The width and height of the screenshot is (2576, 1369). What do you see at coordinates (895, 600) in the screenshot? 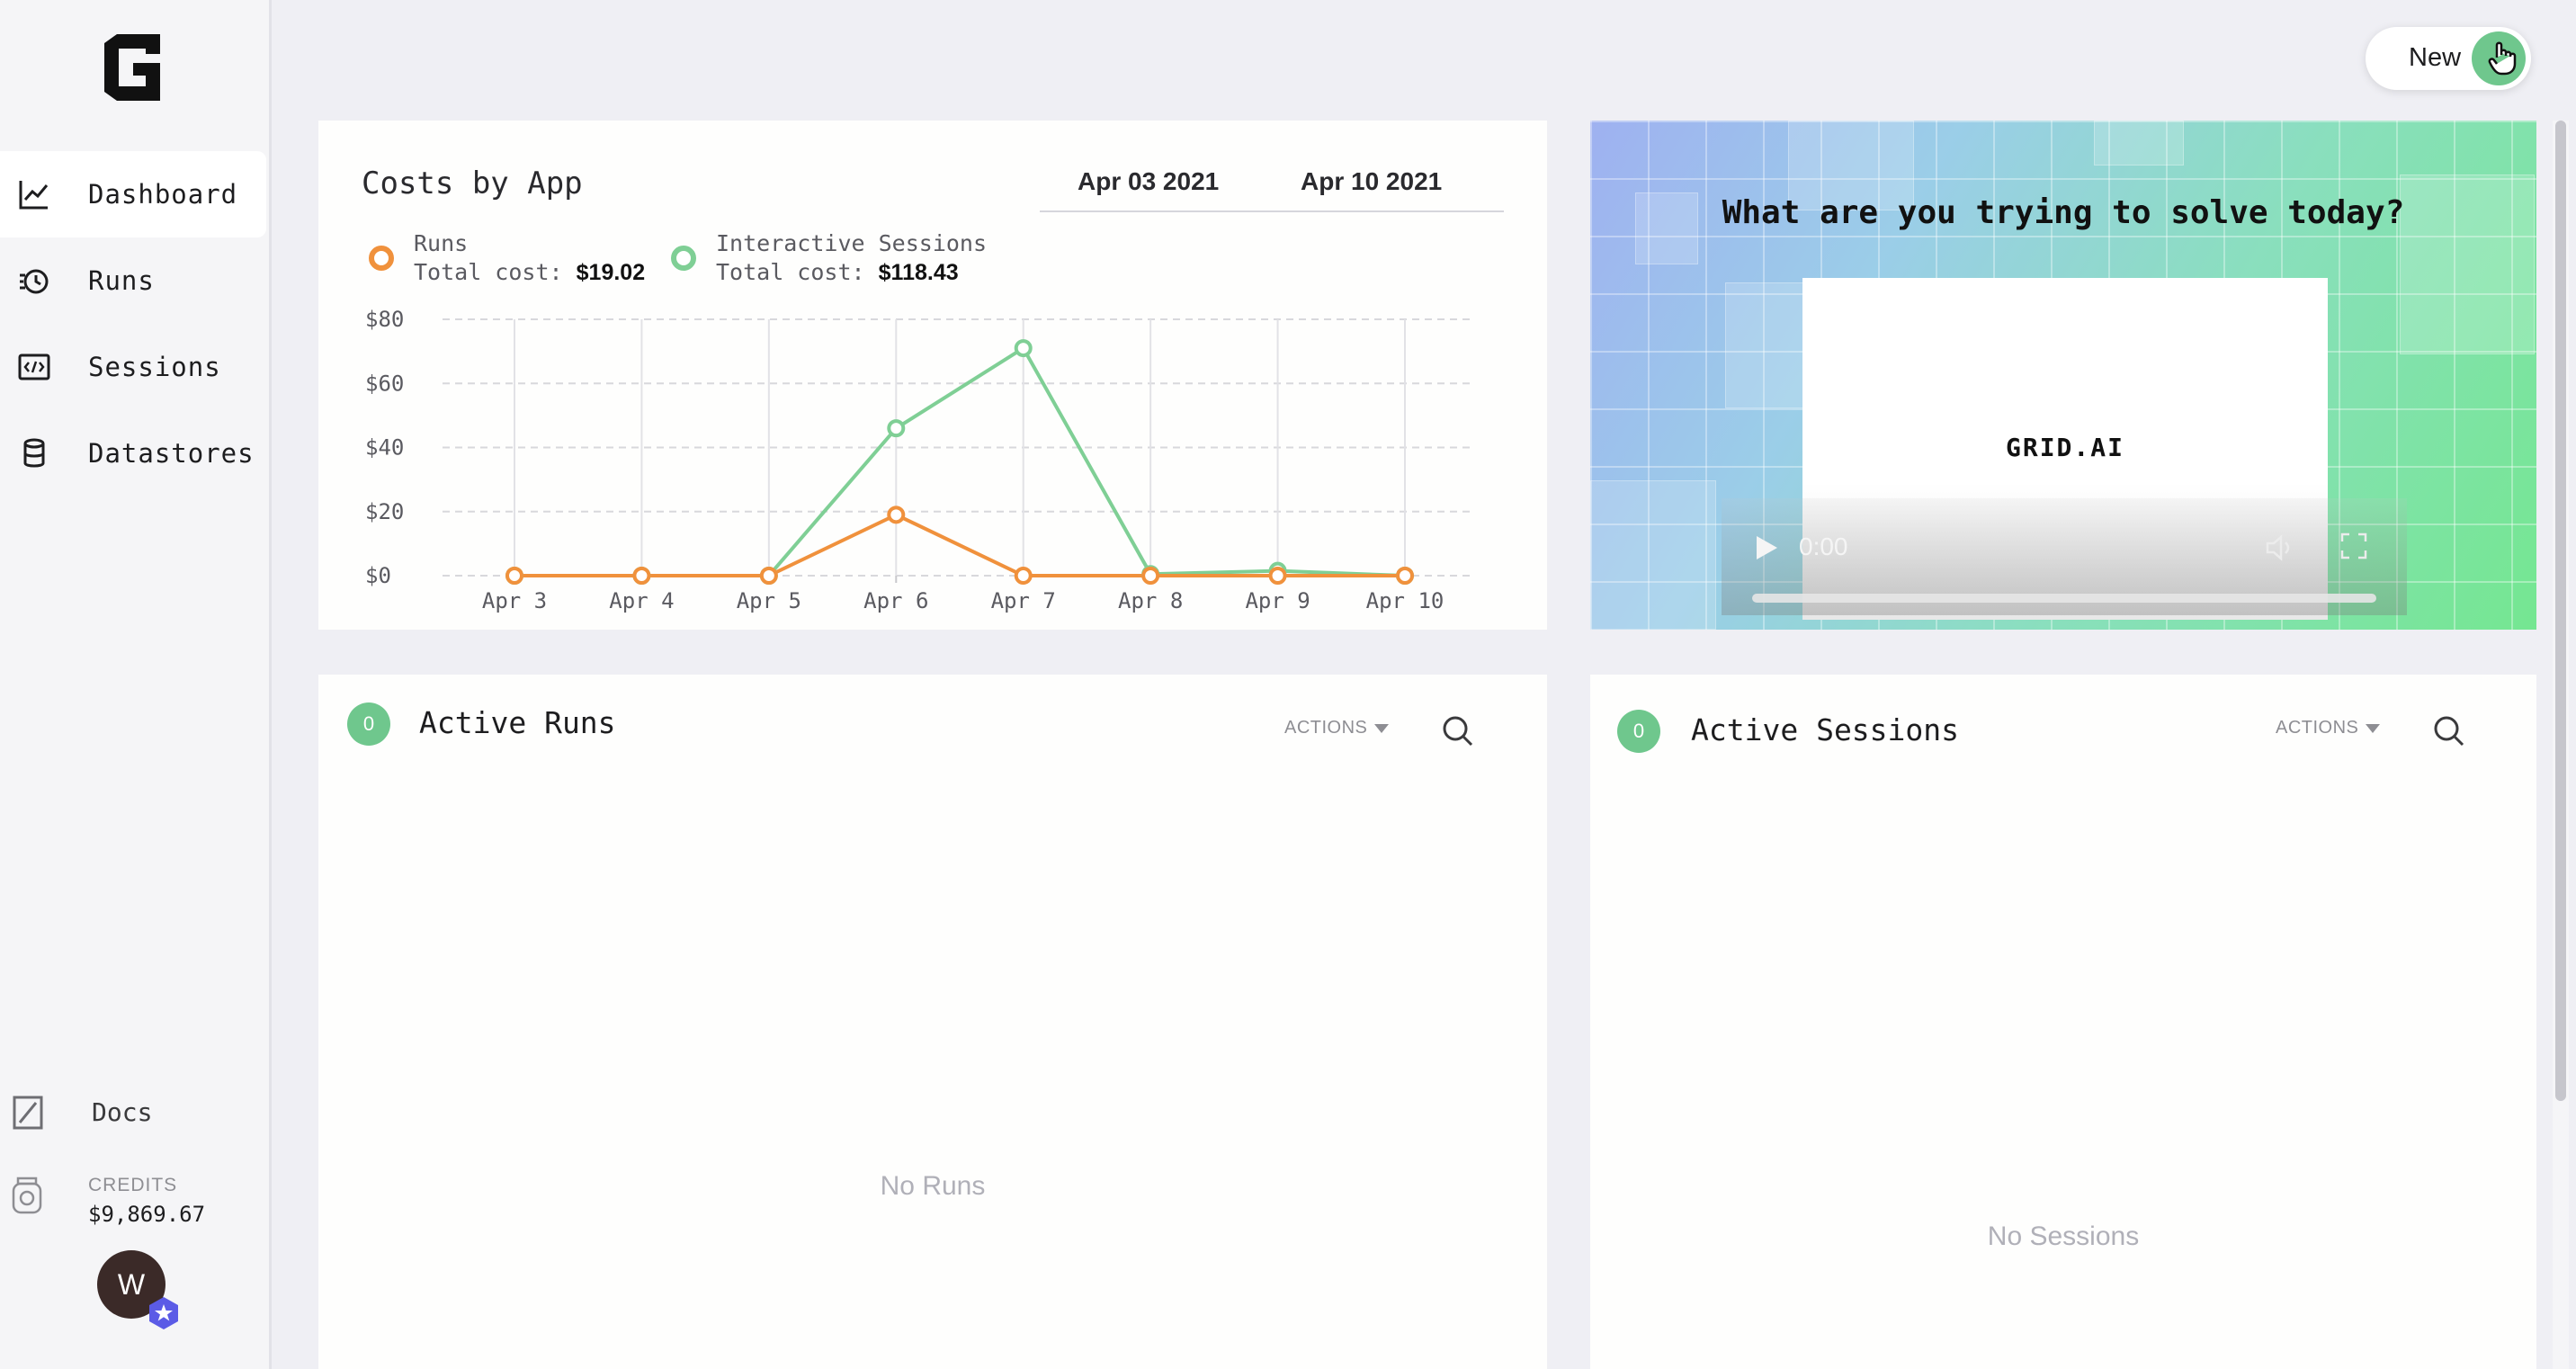
I see `x-tick-label: Apr 6` at bounding box center [895, 600].